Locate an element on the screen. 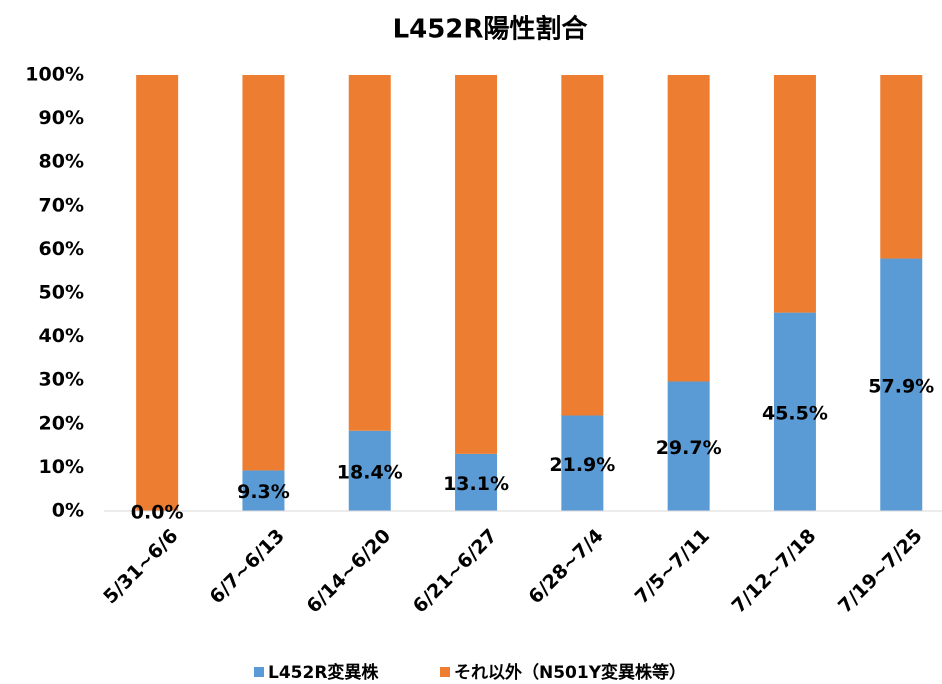  data-label: 45.5% is located at coordinates (795, 413).